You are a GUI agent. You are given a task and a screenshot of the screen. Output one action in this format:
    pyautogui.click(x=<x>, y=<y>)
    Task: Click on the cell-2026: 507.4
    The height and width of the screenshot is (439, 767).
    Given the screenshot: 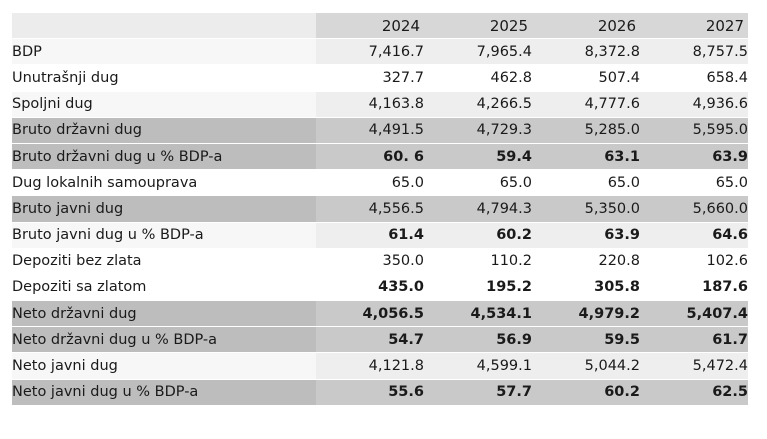 What is the action you would take?
    pyautogui.click(x=586, y=78)
    